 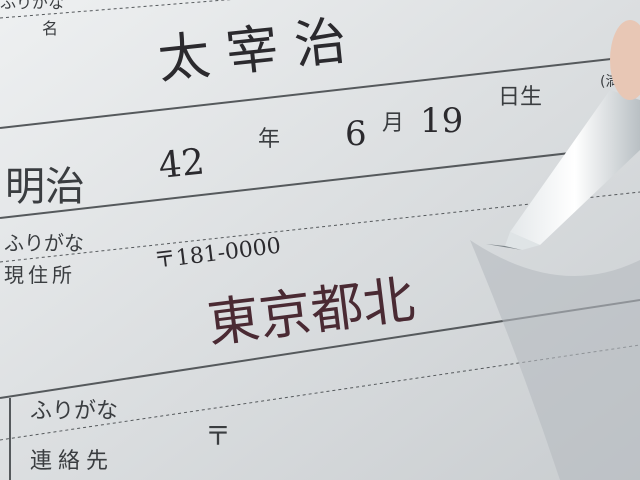 What do you see at coordinates (555, 360) in the screenshot?
I see `shadow` at bounding box center [555, 360].